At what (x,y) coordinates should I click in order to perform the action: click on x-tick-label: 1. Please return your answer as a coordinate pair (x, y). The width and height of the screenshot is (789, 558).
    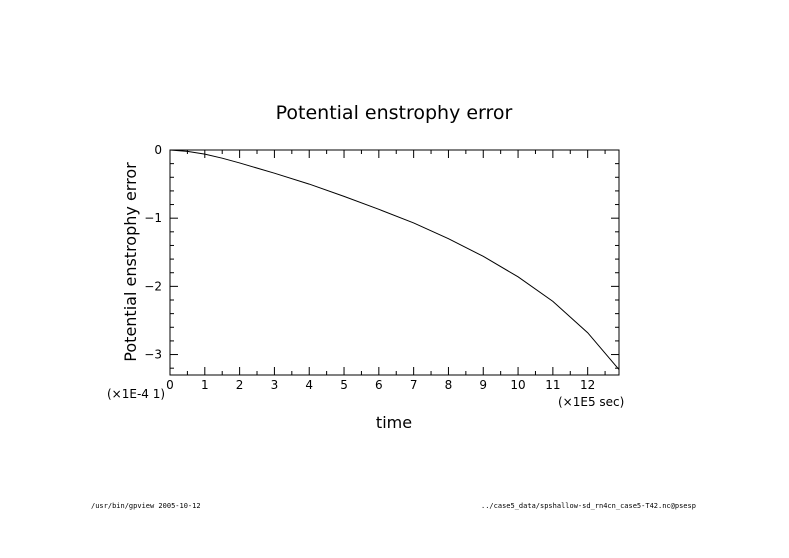
    Looking at the image, I should click on (205, 385).